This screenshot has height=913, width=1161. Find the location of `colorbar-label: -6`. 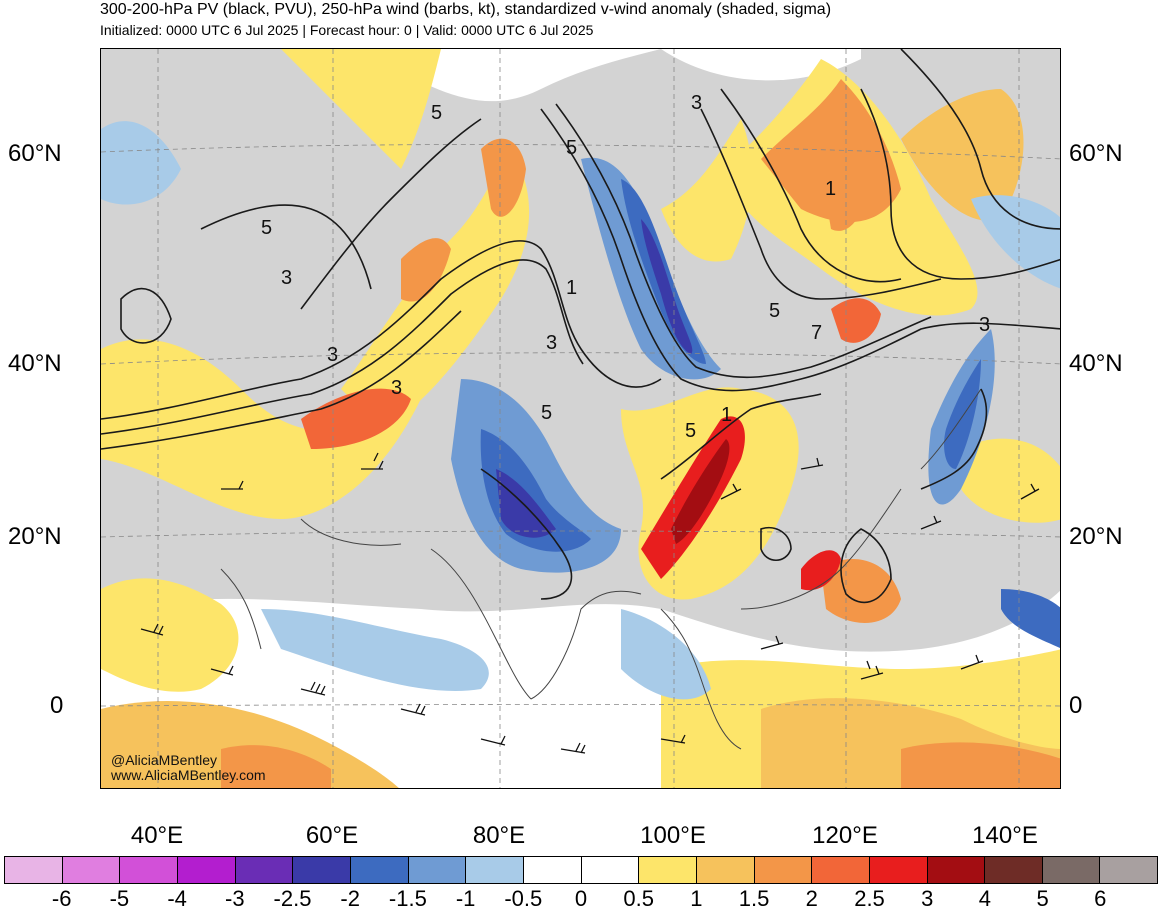

colorbar-label: -6 is located at coordinates (61, 898).